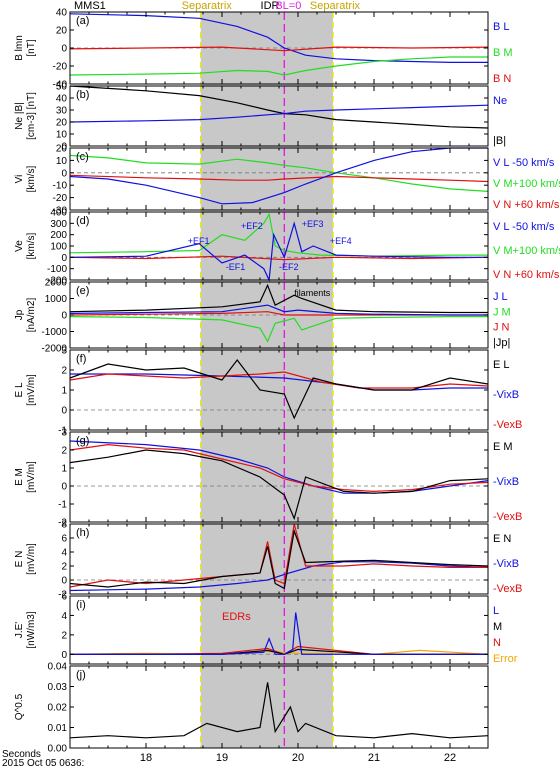 The height and width of the screenshot is (767, 560). I want to click on y-axis-label-line2: [nT], so click(31, 47).